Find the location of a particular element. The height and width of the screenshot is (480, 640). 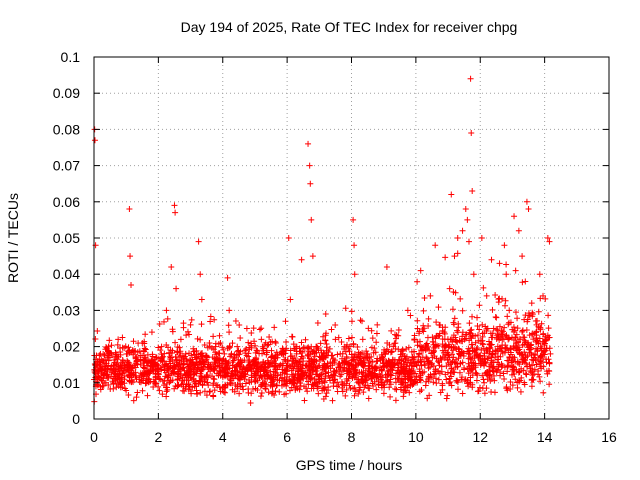

x-tick-label: 16 is located at coordinates (609, 437).